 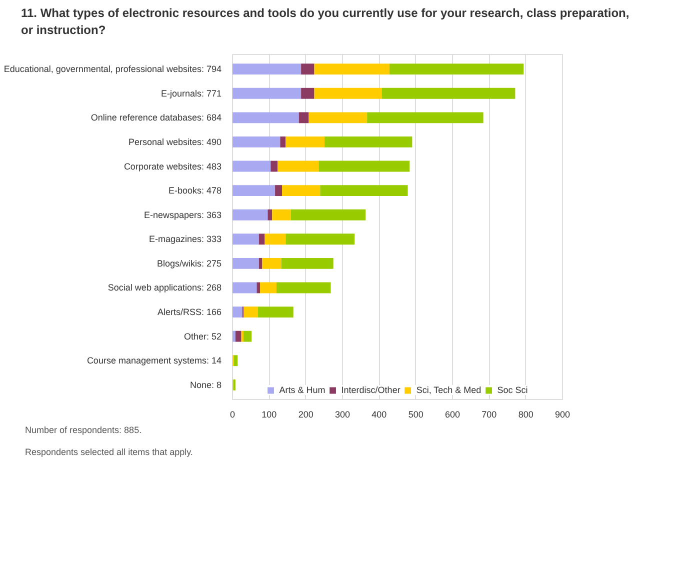 What do you see at coordinates (452, 415) in the screenshot?
I see `x-tick-label: 600` at bounding box center [452, 415].